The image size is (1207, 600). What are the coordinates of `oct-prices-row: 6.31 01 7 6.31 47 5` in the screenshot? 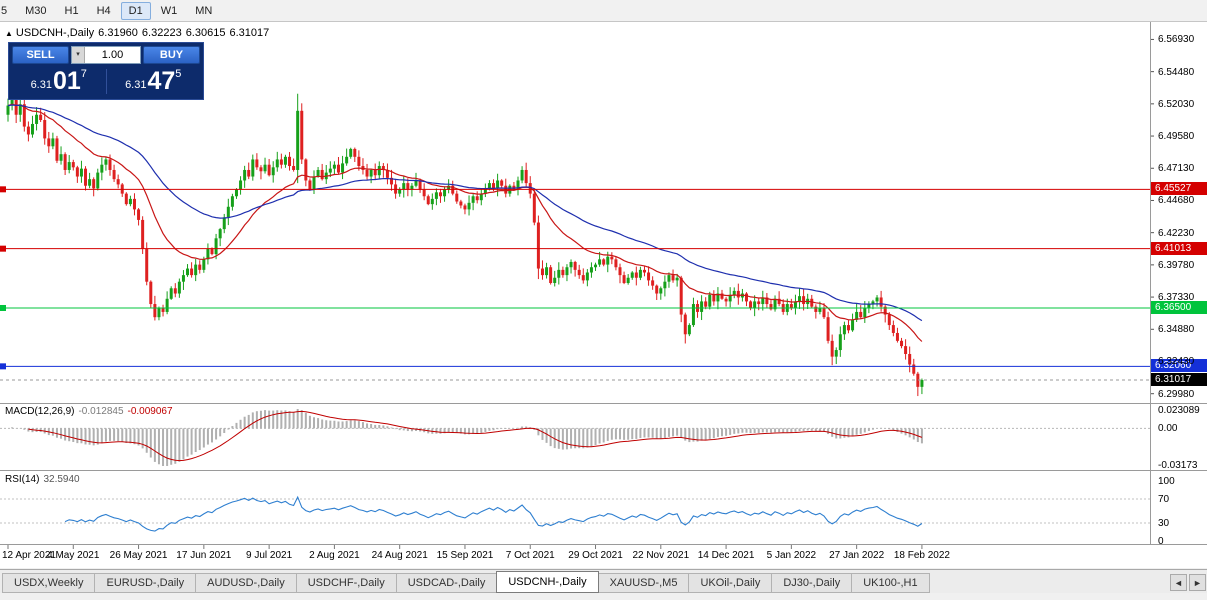 It's located at (106, 81).